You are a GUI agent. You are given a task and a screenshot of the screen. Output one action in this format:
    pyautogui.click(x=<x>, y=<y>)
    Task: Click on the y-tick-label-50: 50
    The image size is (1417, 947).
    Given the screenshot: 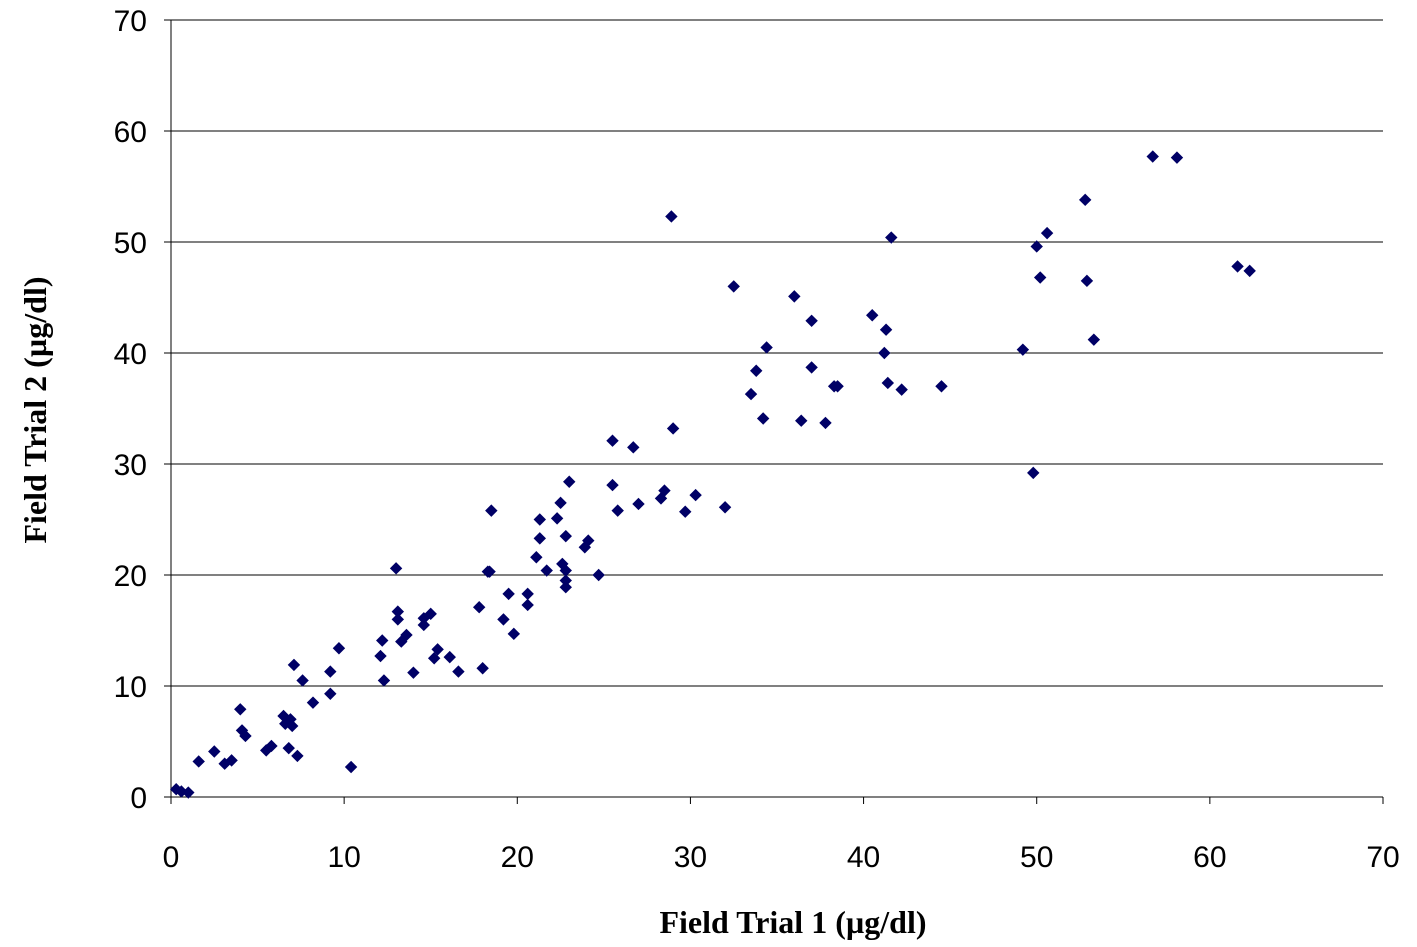 What is the action you would take?
    pyautogui.click(x=130, y=243)
    